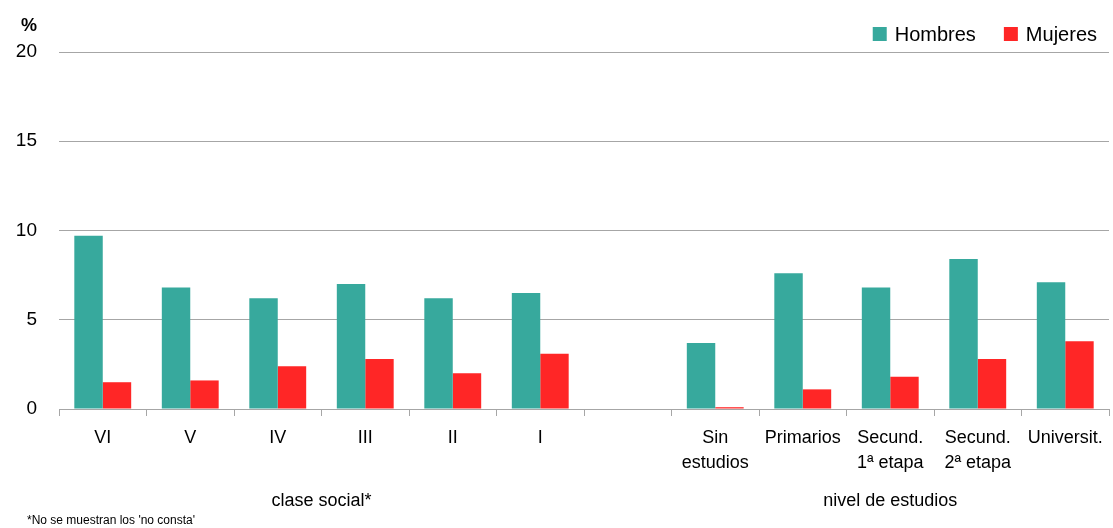 Image resolution: width=1113 pixels, height=528 pixels. I want to click on x-tick-label: IV, so click(278, 436).